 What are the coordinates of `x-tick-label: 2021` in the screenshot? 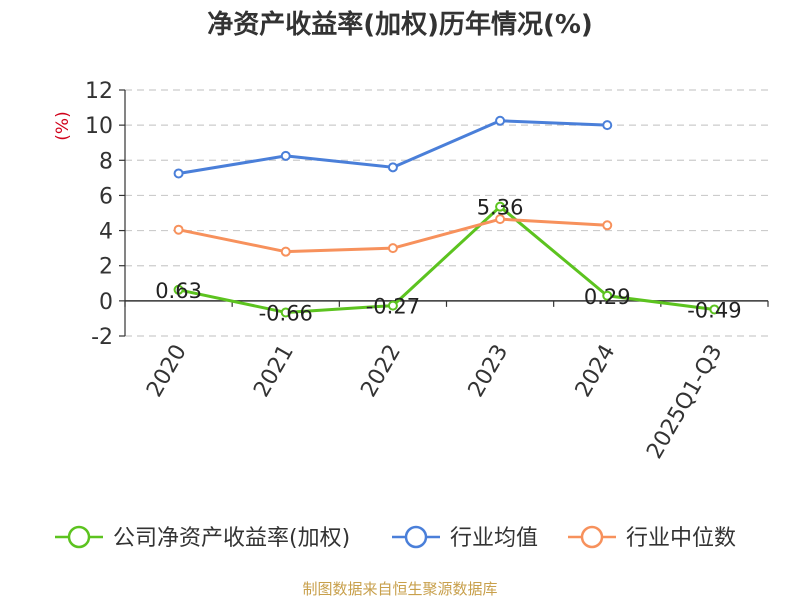 It's located at (274, 371).